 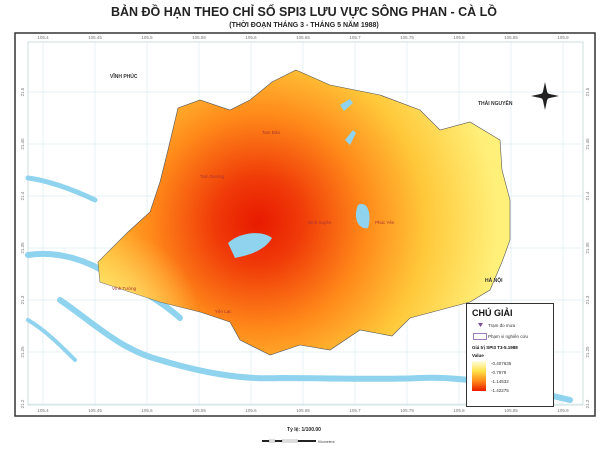 I want to click on legend-station: Trạm đo mưa, so click(x=510, y=325).